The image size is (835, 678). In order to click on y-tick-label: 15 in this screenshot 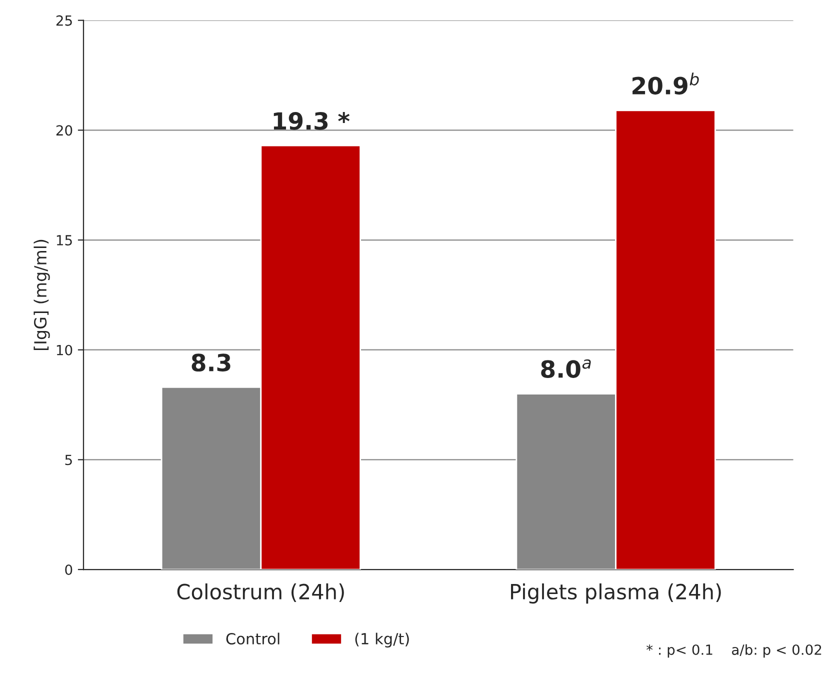, I will do `click(64, 240)`.